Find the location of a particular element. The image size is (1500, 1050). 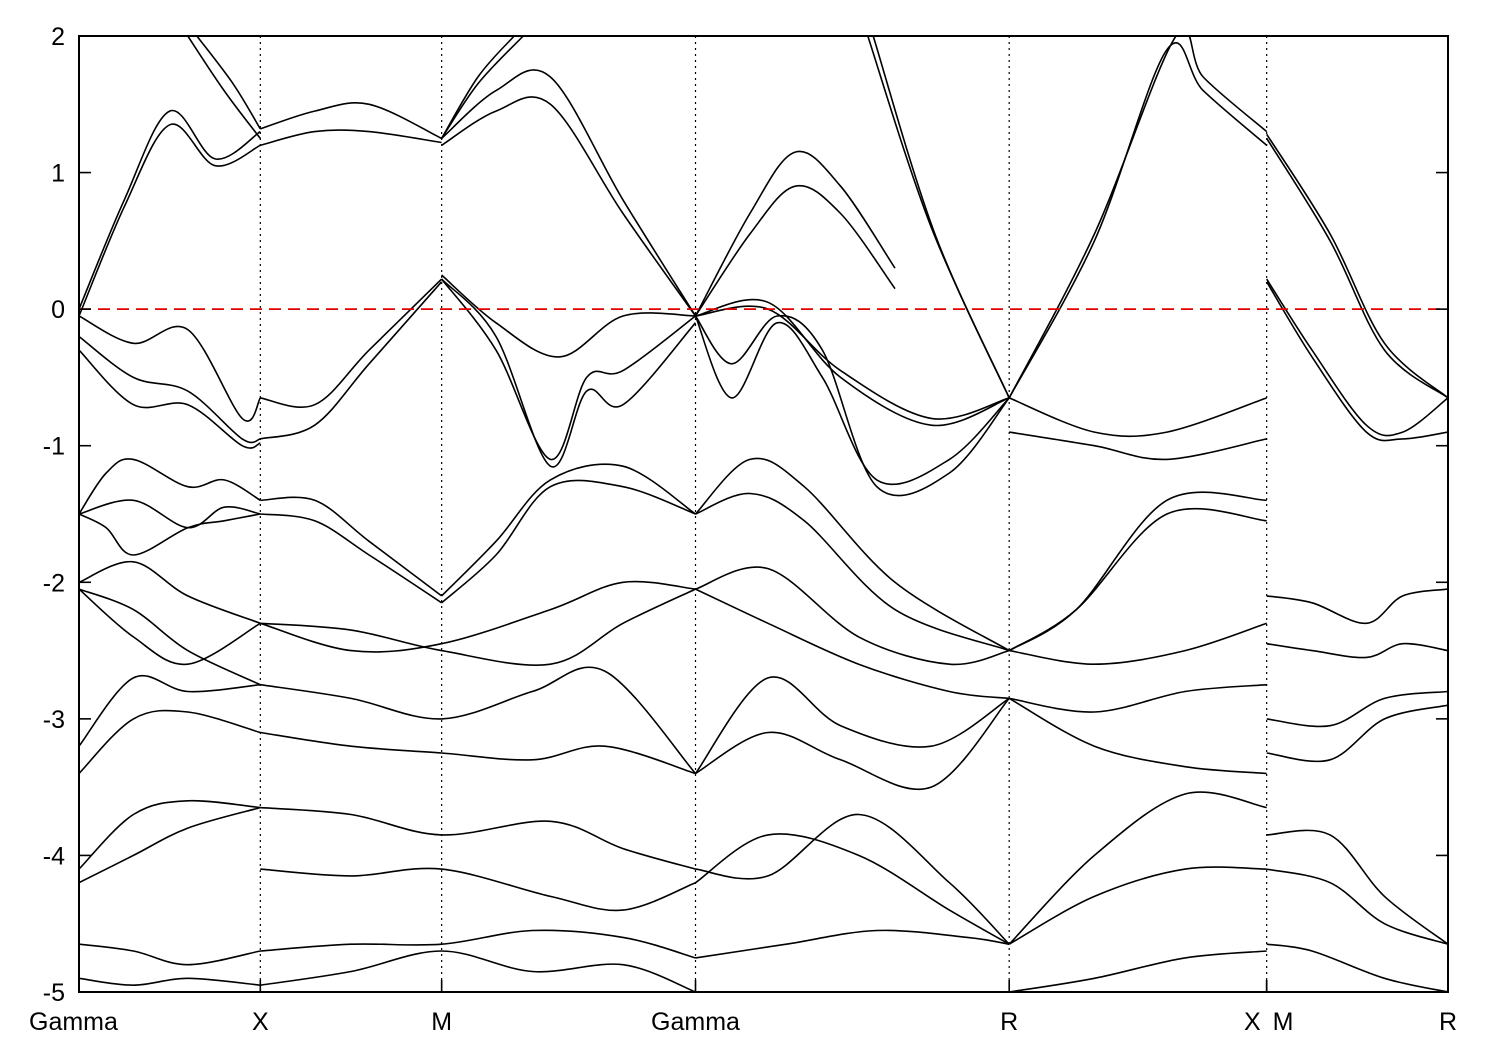

y-tick-label: -3 is located at coordinates (54, 720).